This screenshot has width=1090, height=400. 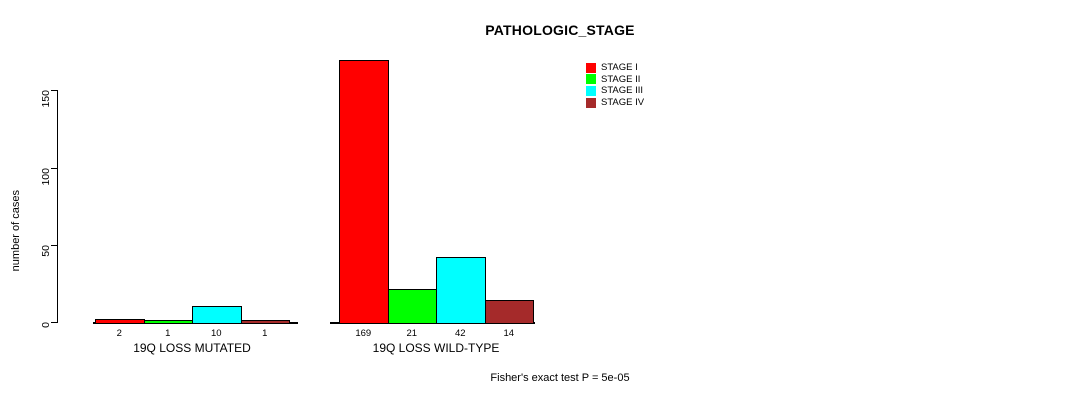 I want to click on y-axis-title: number of cases, so click(x=16, y=231).